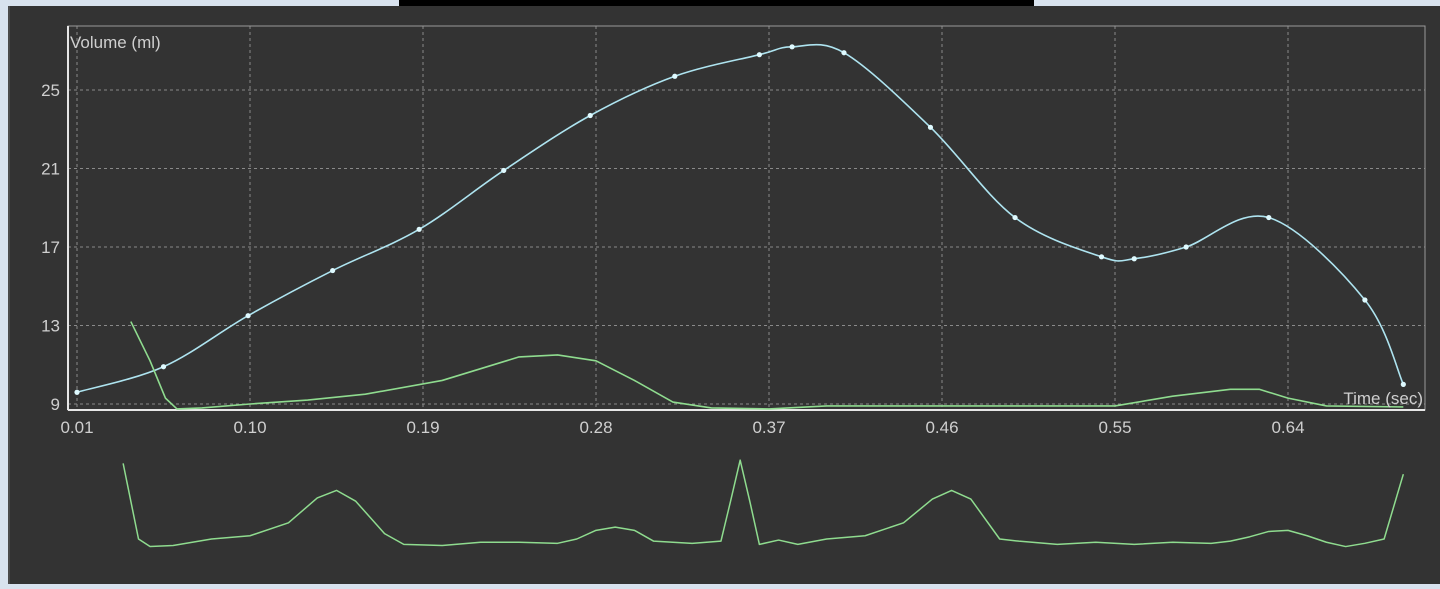 This screenshot has width=1440, height=589. I want to click on trace-layer, so click(763, 503).